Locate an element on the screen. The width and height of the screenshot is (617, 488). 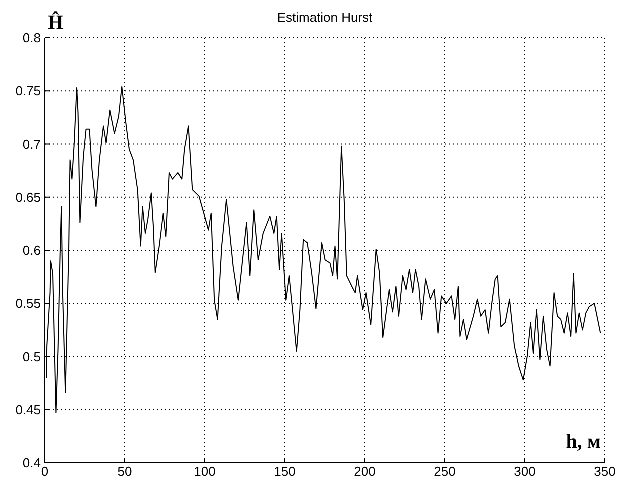
x-axis-title: h, м is located at coordinates (583, 442).